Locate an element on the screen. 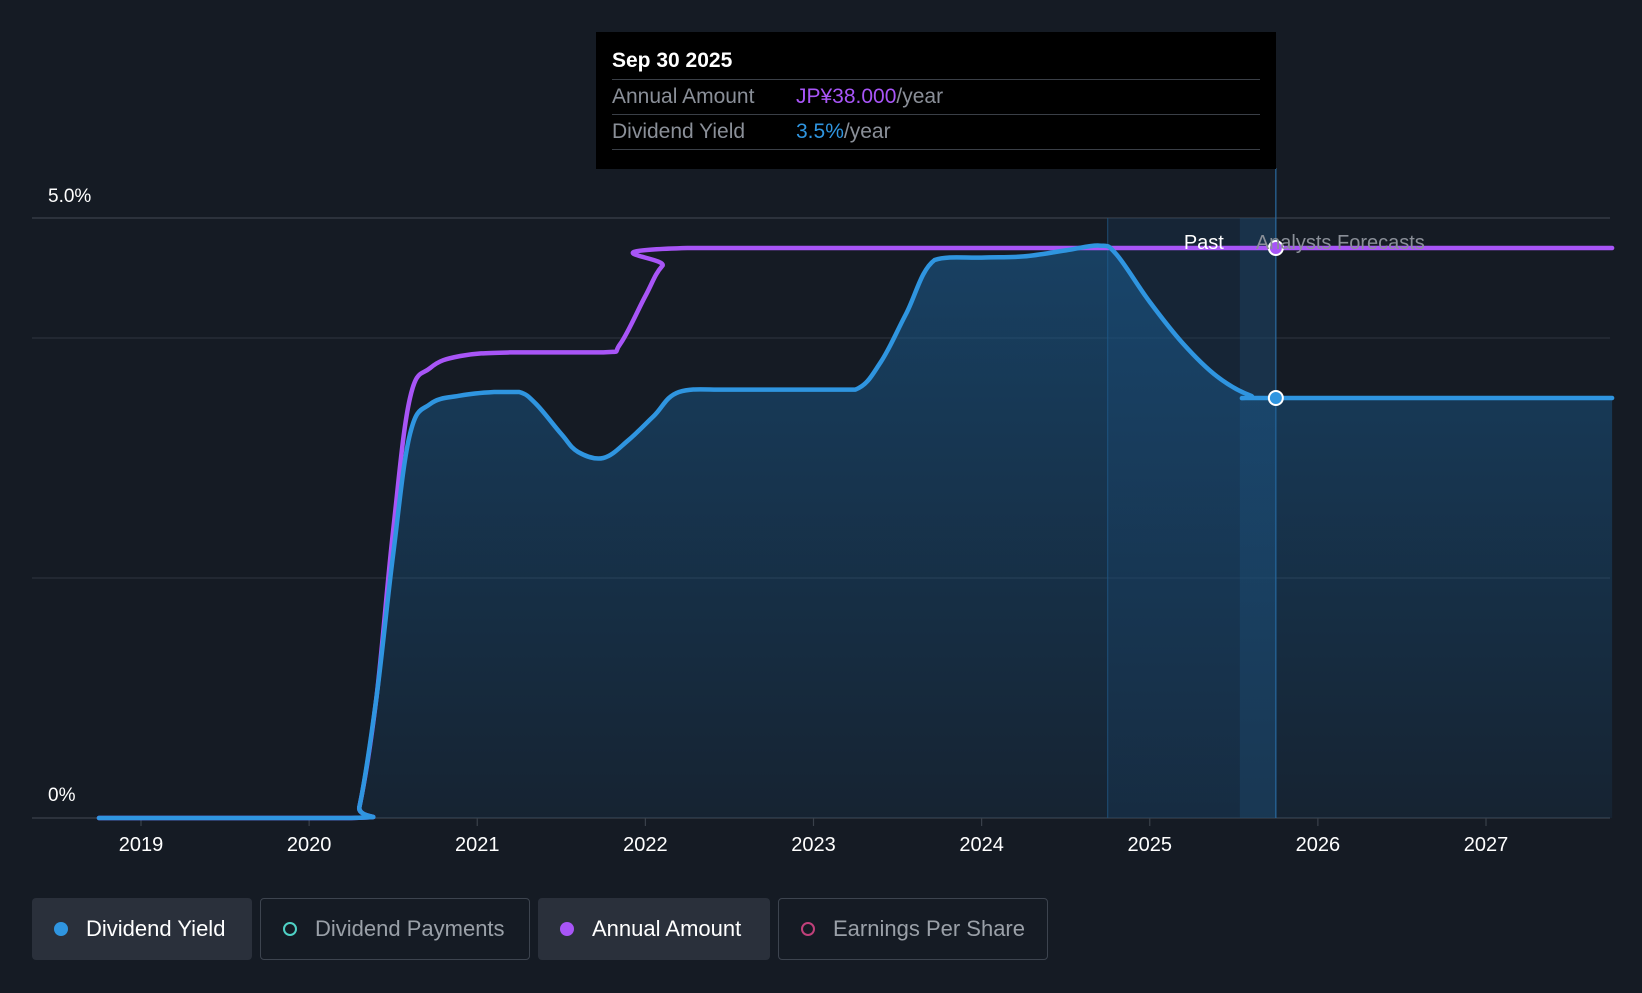 The height and width of the screenshot is (993, 1642). forecast-label: Analysts Forecasts is located at coordinates (1340, 243).